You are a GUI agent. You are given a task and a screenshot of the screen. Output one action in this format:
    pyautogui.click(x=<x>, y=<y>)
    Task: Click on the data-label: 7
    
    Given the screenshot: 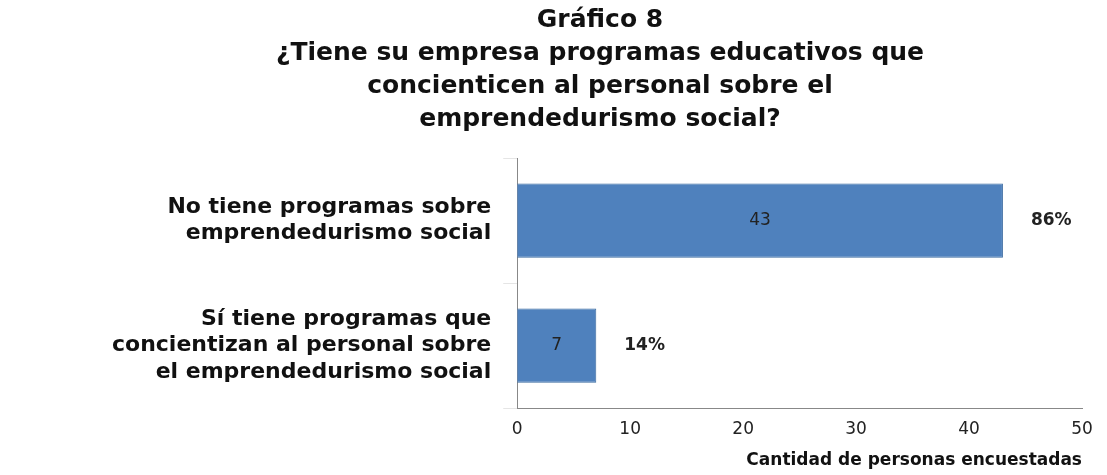 What is the action you would take?
    pyautogui.click(x=557, y=344)
    